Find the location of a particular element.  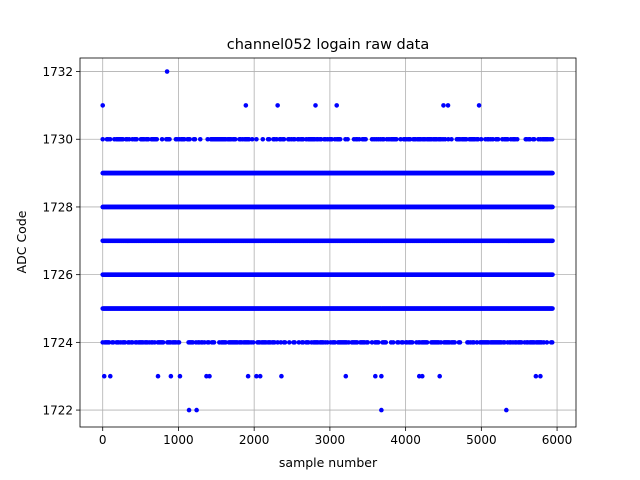

y-tick-label: 1726 is located at coordinates (57, 275).